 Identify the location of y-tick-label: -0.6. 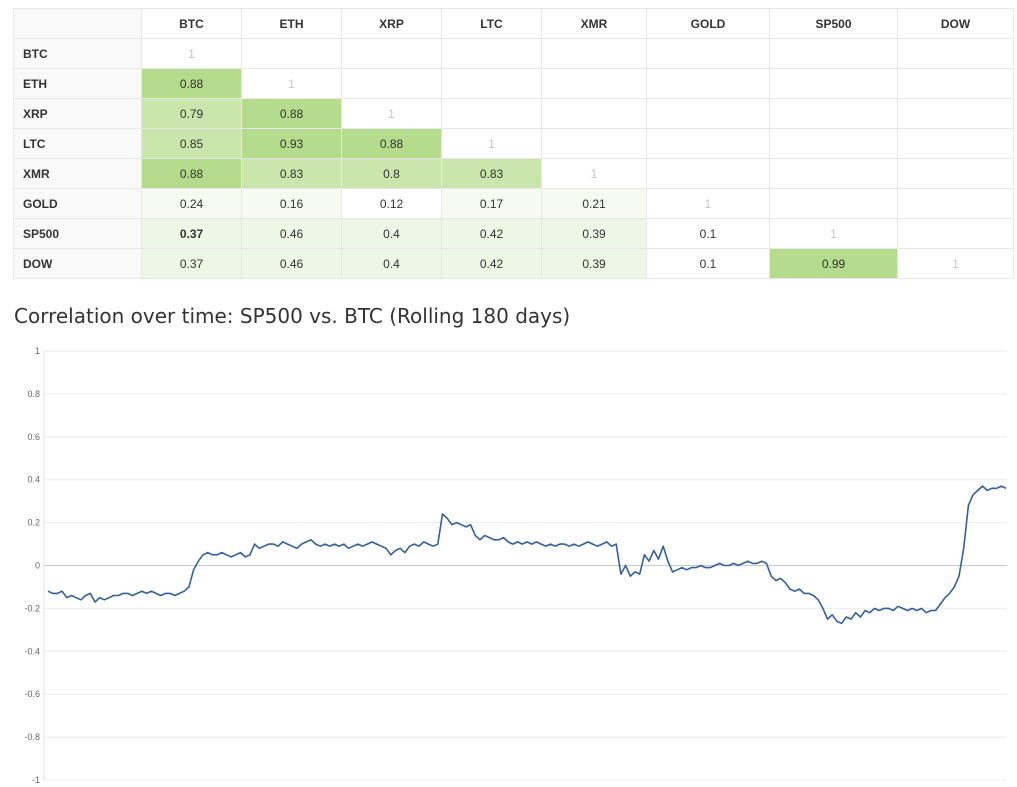
(32, 694).